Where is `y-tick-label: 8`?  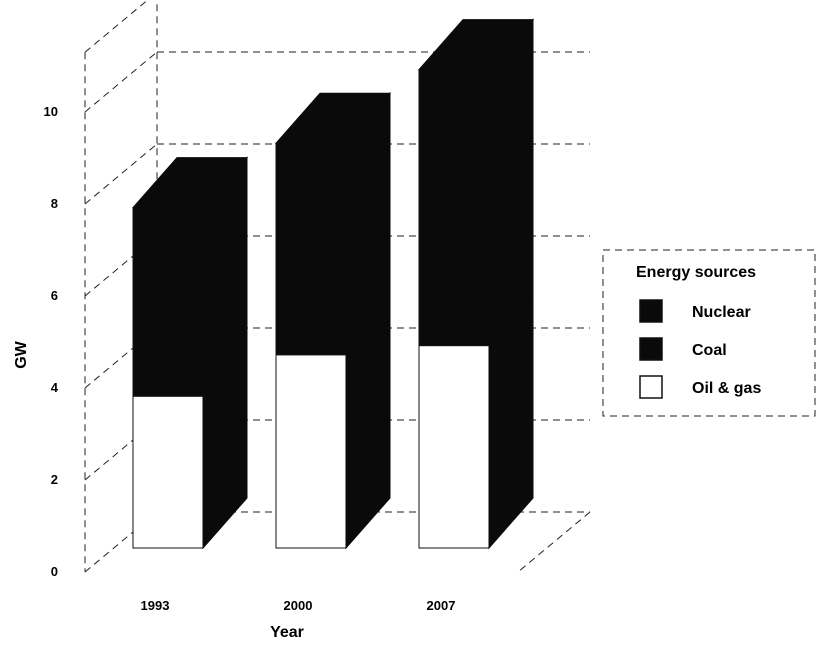 y-tick-label: 8 is located at coordinates (54, 203).